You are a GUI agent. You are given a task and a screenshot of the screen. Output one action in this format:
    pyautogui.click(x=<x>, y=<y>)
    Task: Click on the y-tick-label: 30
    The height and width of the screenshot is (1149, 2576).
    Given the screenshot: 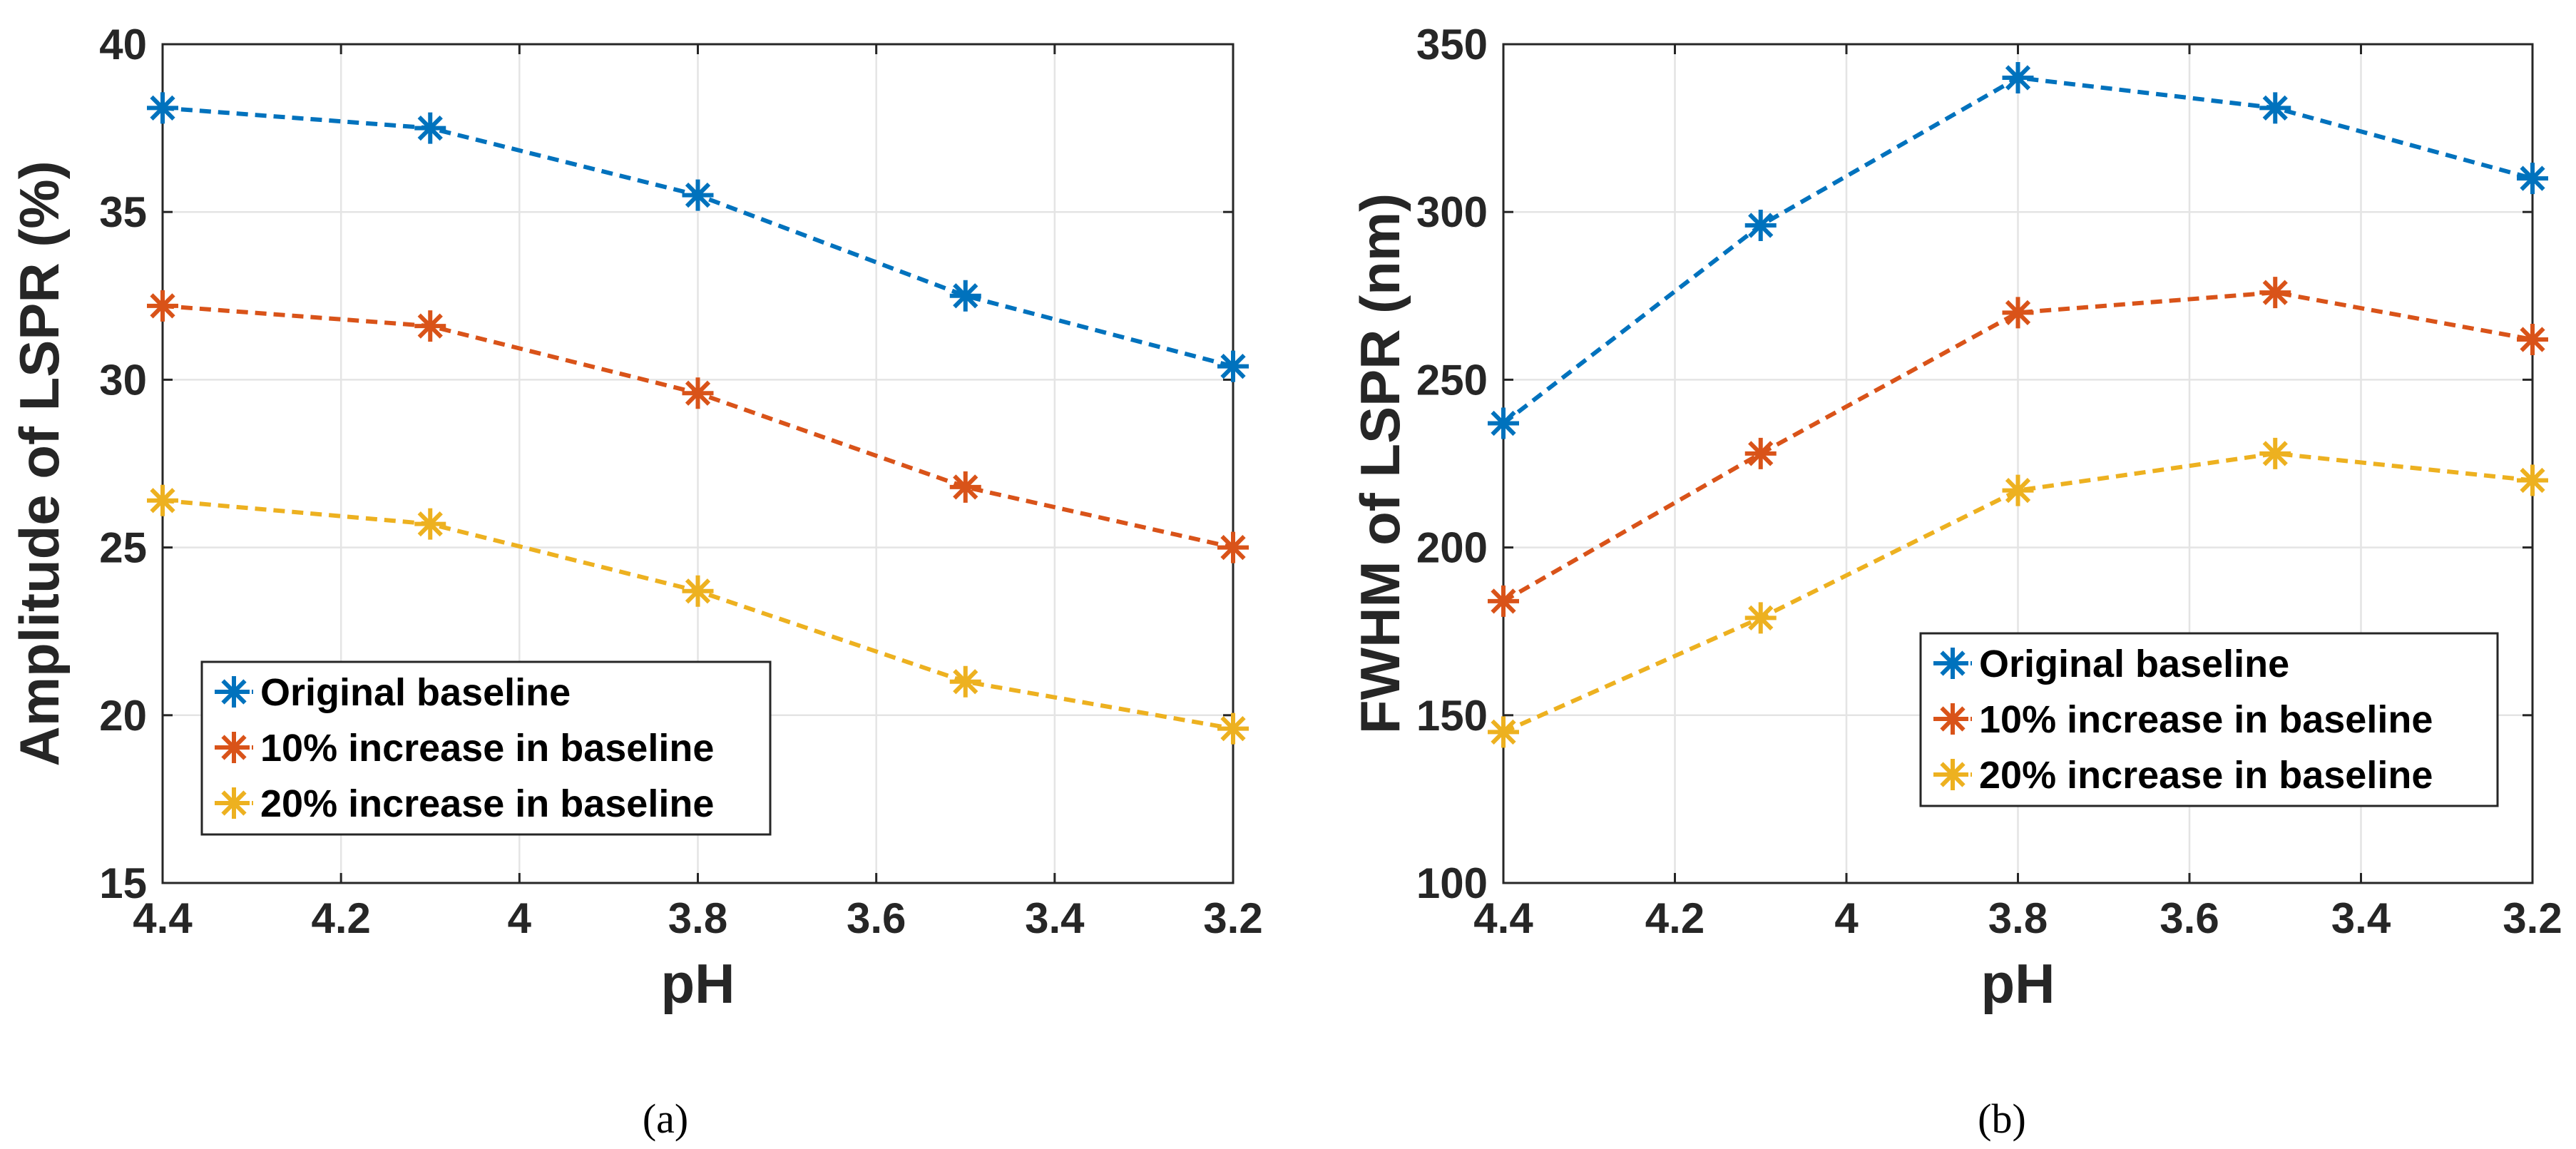 What is the action you would take?
    pyautogui.click(x=123, y=380)
    